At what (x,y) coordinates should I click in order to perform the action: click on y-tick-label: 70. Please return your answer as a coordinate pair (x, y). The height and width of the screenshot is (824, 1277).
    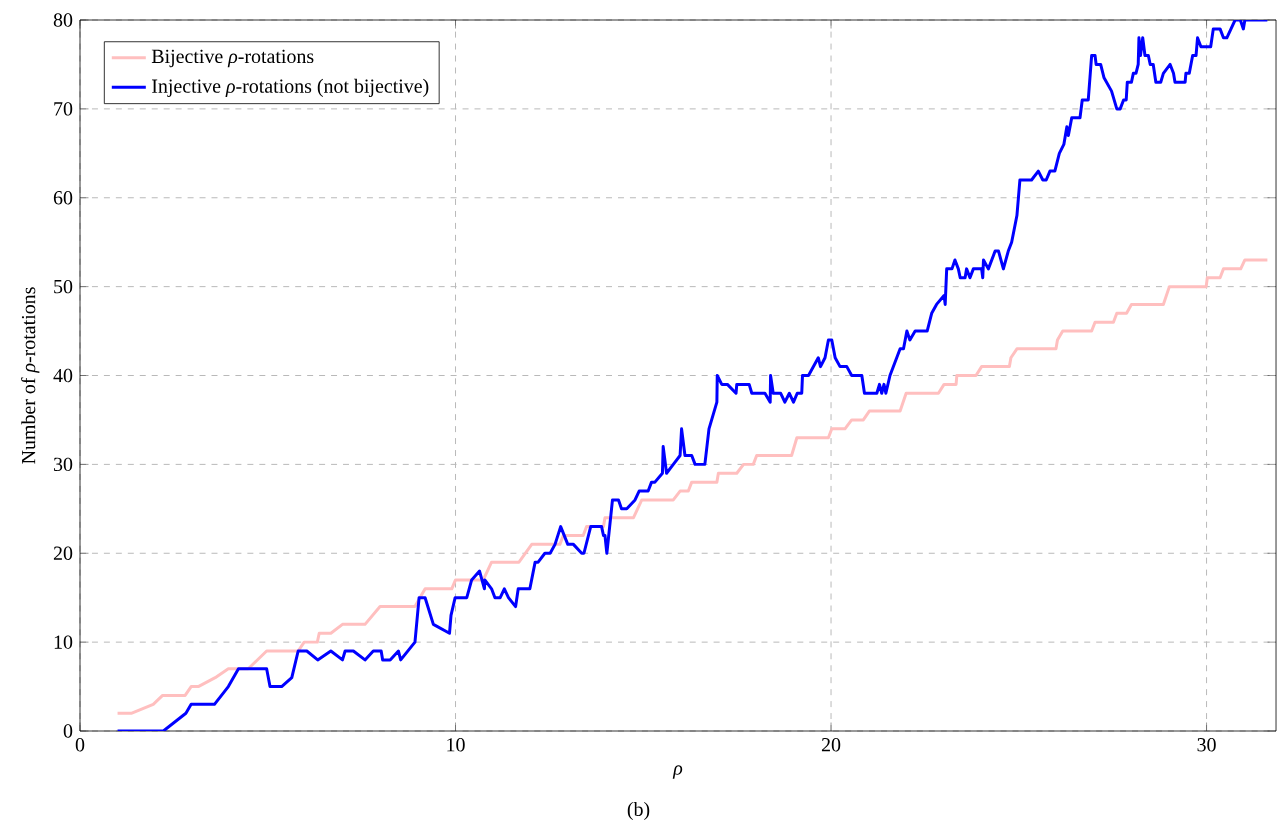
    Looking at the image, I should click on (63, 109).